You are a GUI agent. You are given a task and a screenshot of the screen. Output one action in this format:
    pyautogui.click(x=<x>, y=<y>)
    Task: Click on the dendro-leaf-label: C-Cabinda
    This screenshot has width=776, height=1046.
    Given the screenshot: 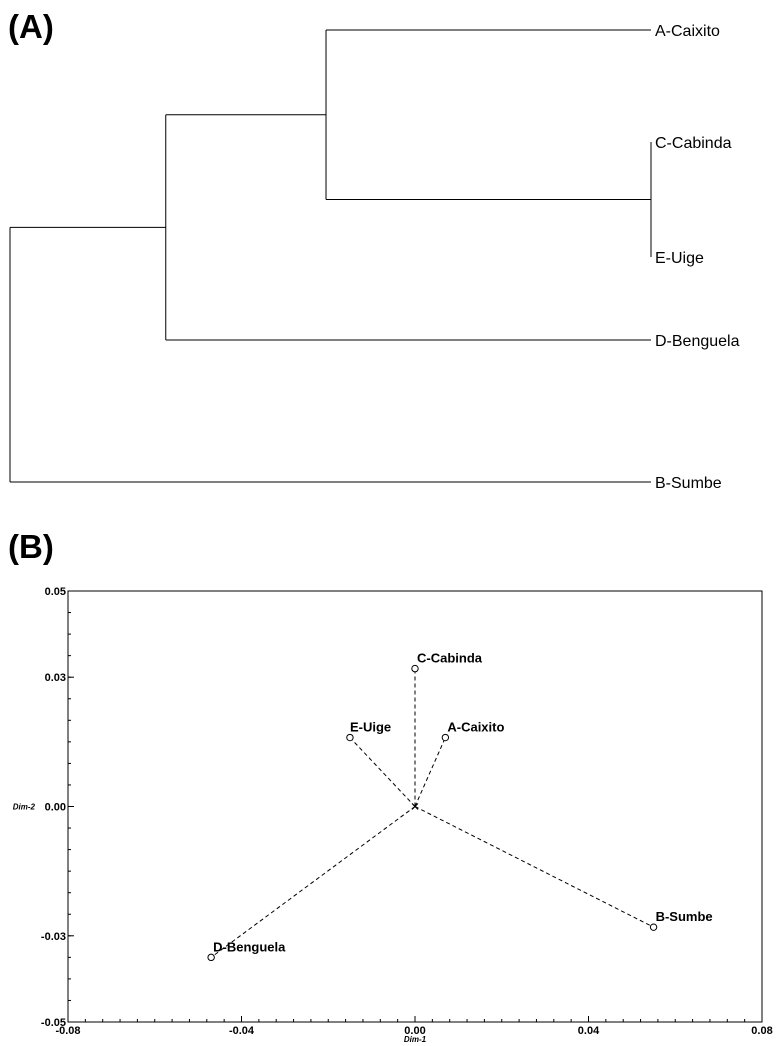 What is the action you would take?
    pyautogui.click(x=693, y=143)
    